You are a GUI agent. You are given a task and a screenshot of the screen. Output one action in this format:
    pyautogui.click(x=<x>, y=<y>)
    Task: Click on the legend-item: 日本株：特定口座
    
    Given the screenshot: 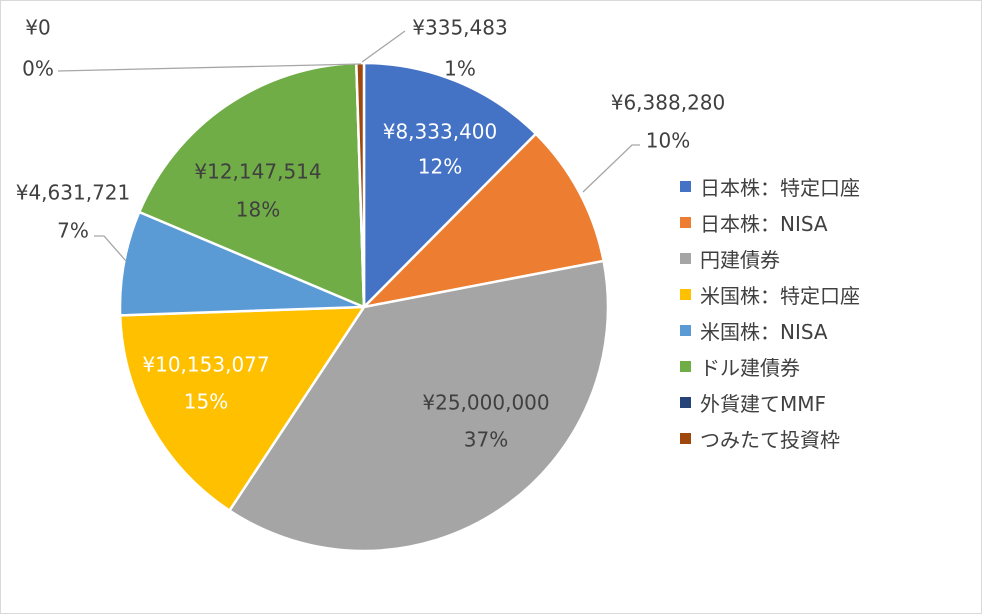 What is the action you would take?
    pyautogui.click(x=770, y=186)
    